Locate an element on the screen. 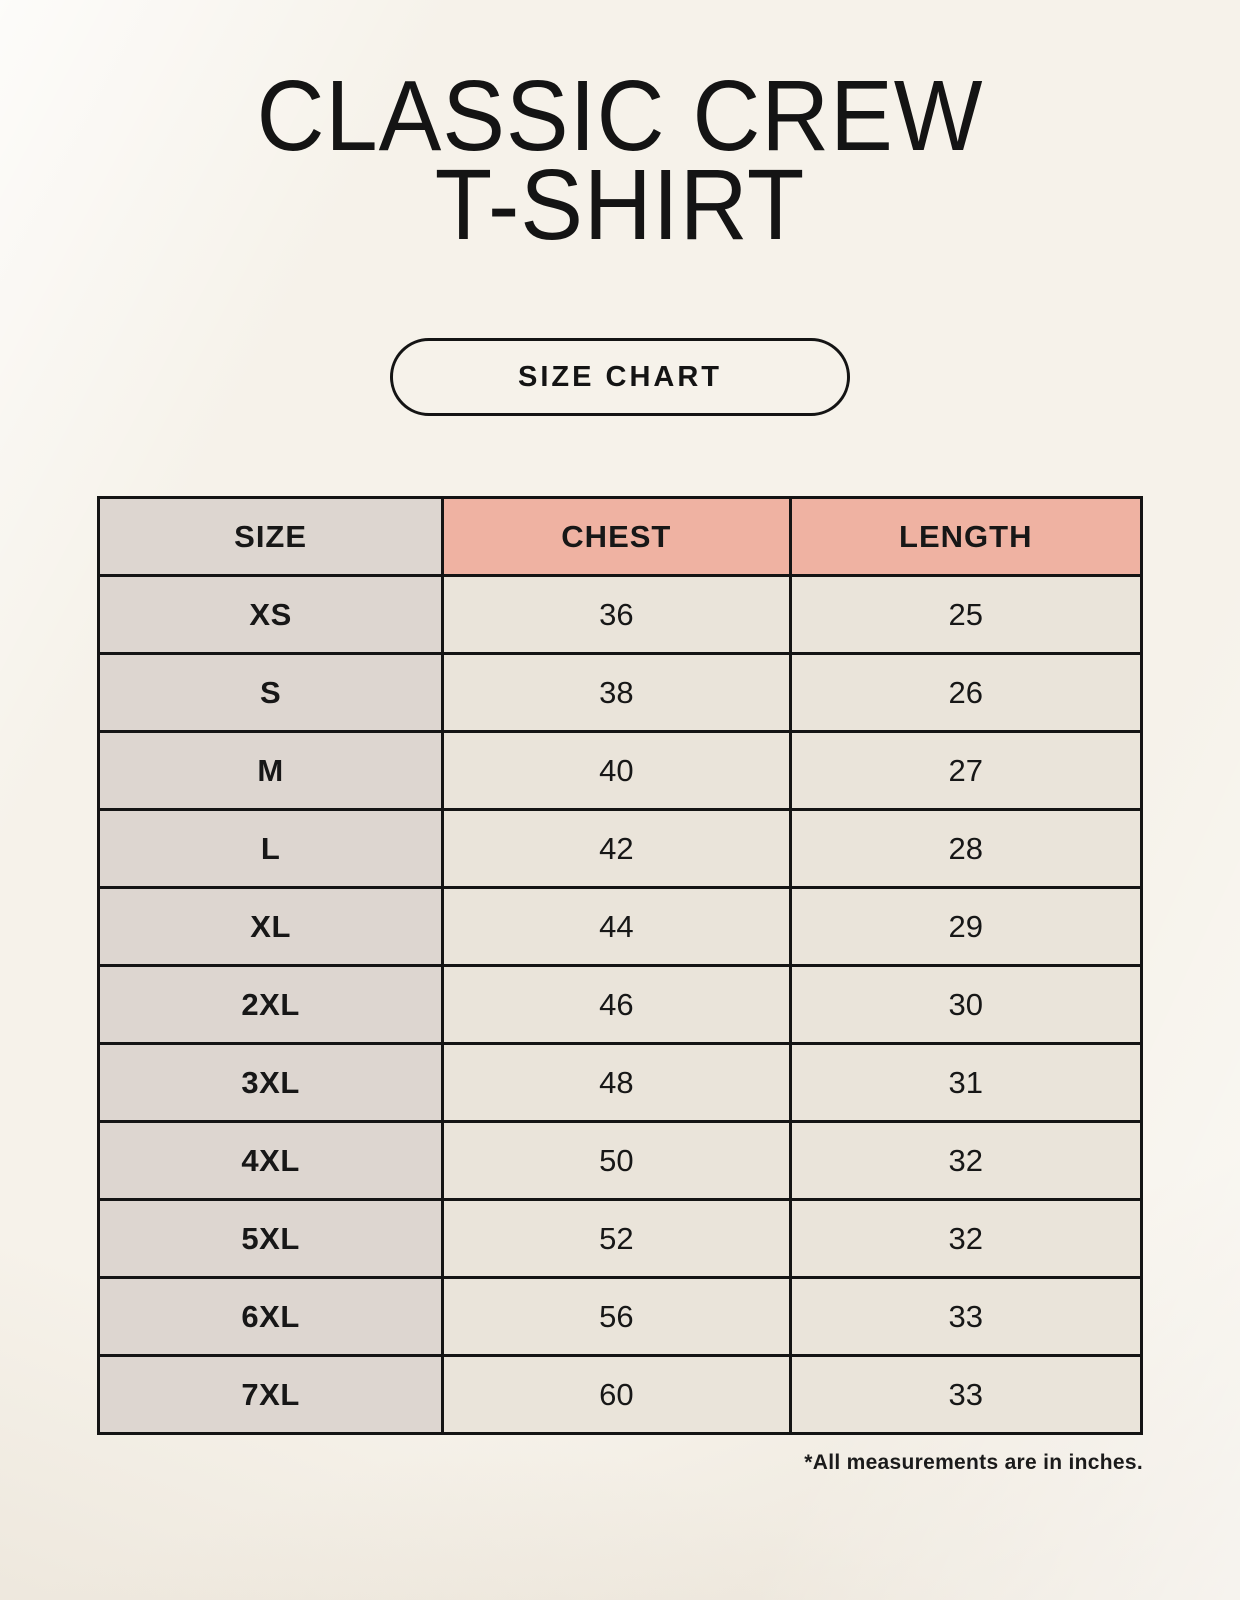 The height and width of the screenshot is (1600, 1240). table-row: 6XL 56 33 is located at coordinates (619, 1316).